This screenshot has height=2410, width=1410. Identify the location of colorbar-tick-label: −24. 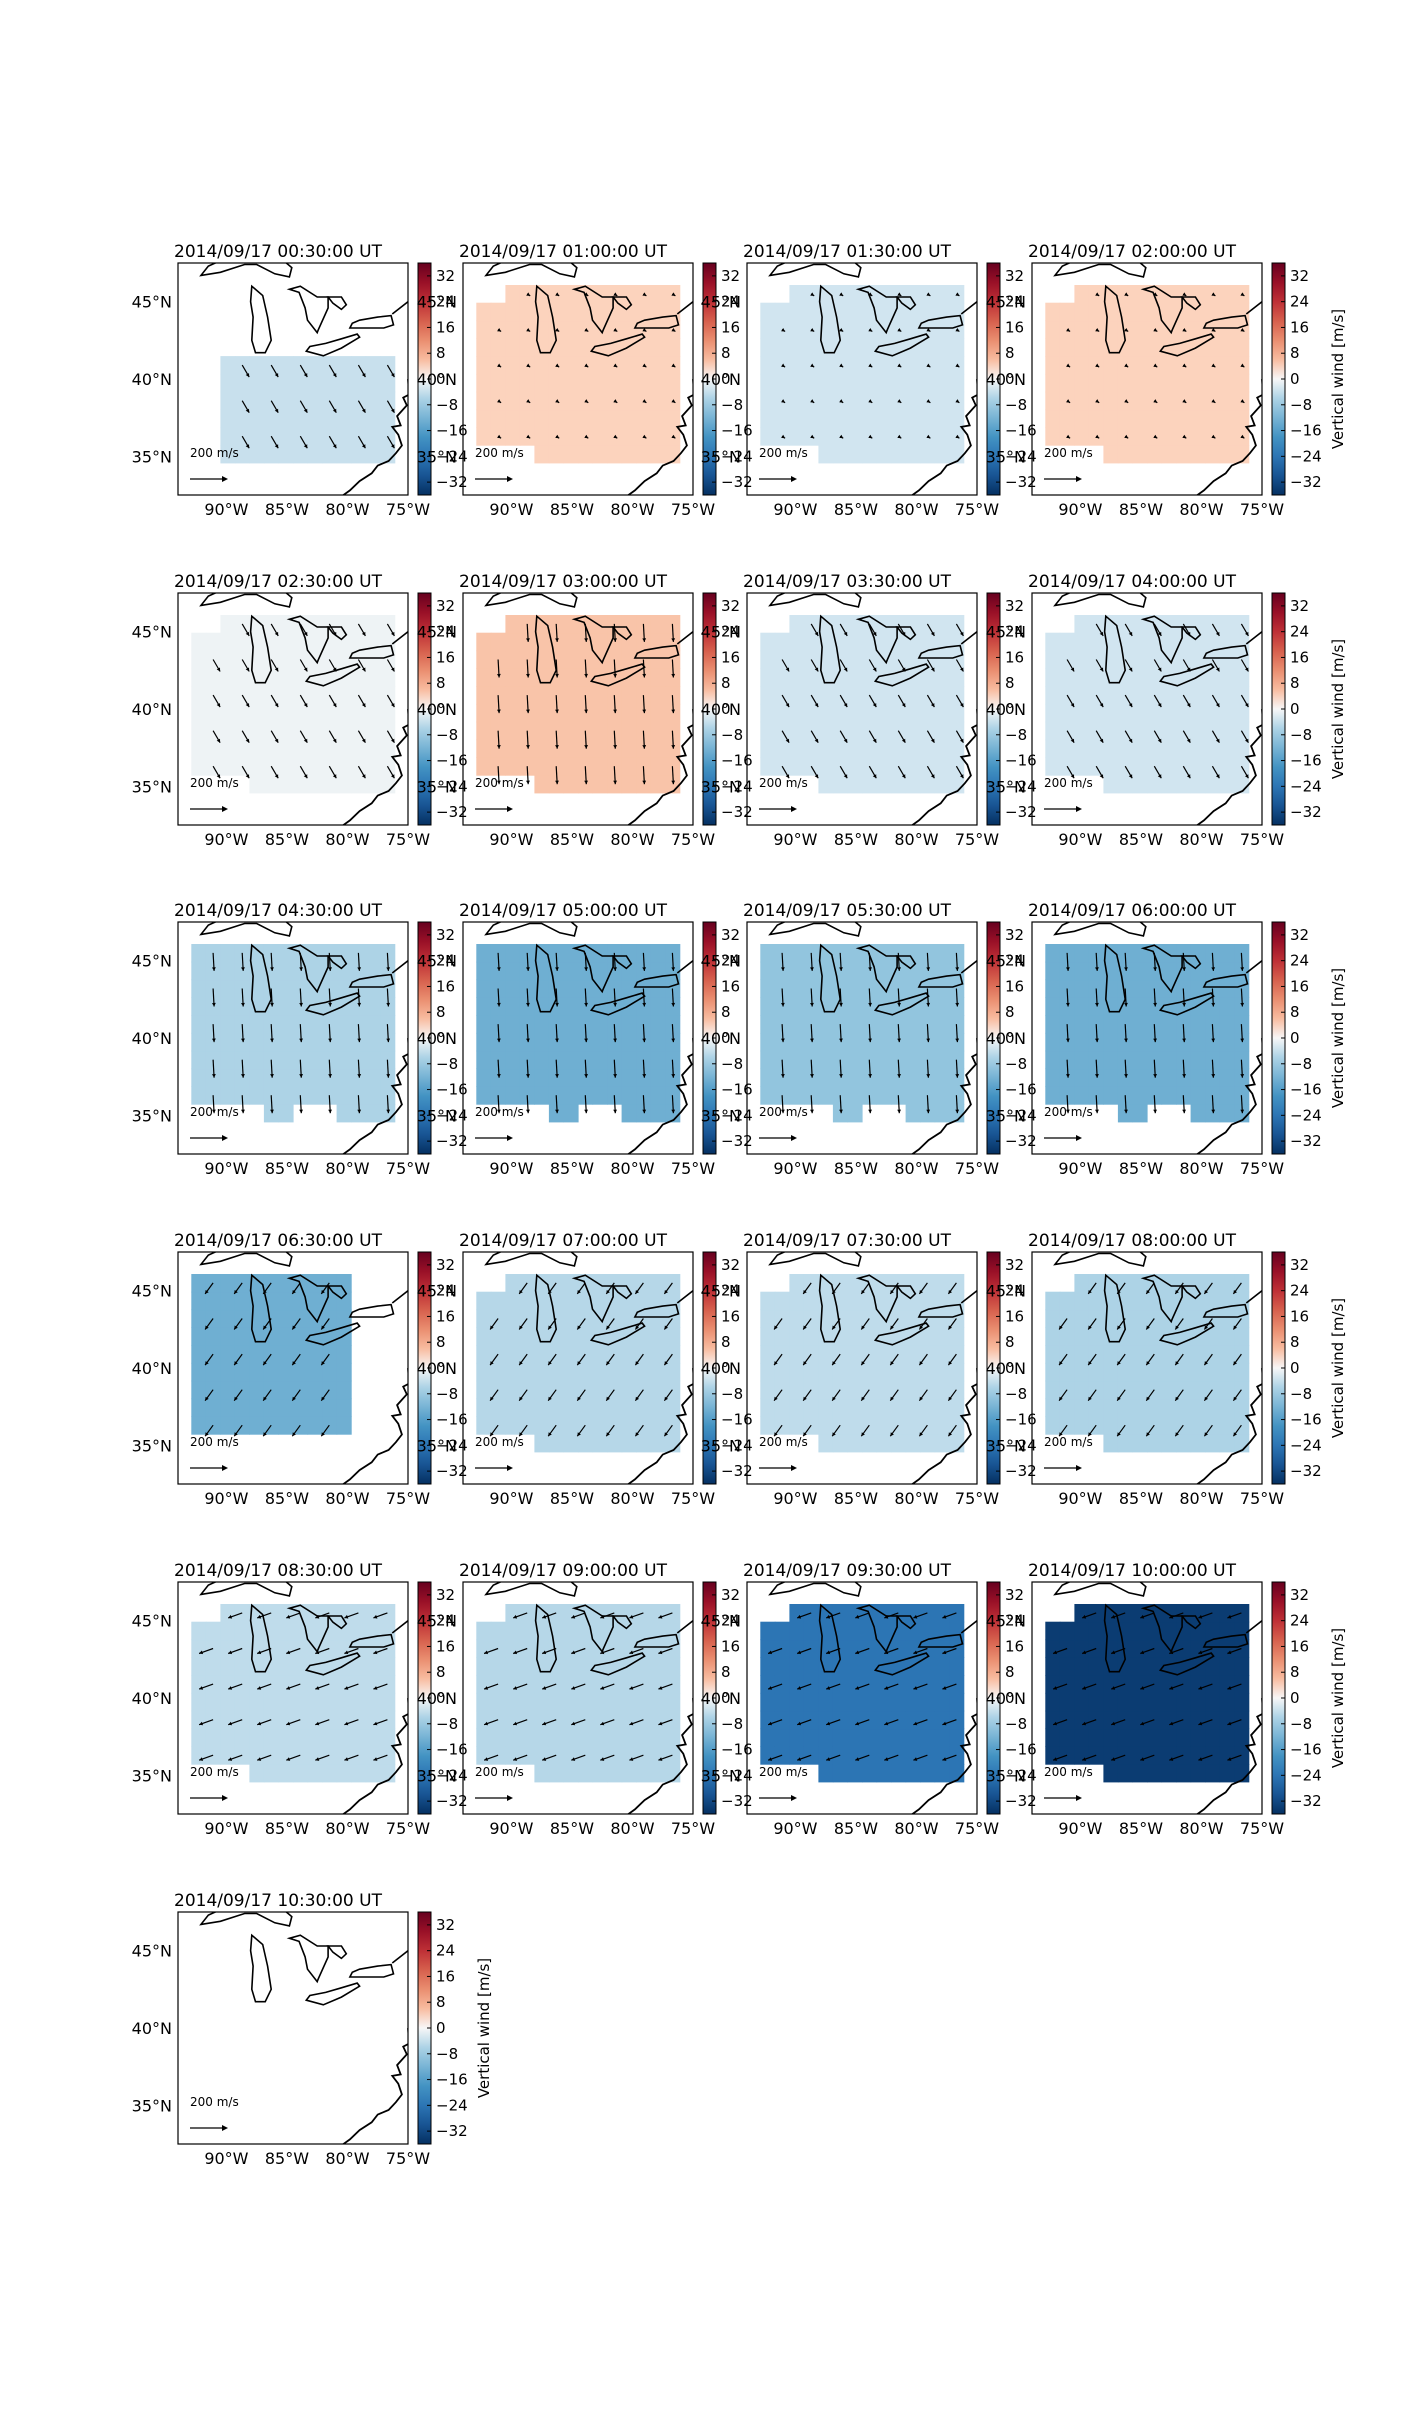
(452, 1115).